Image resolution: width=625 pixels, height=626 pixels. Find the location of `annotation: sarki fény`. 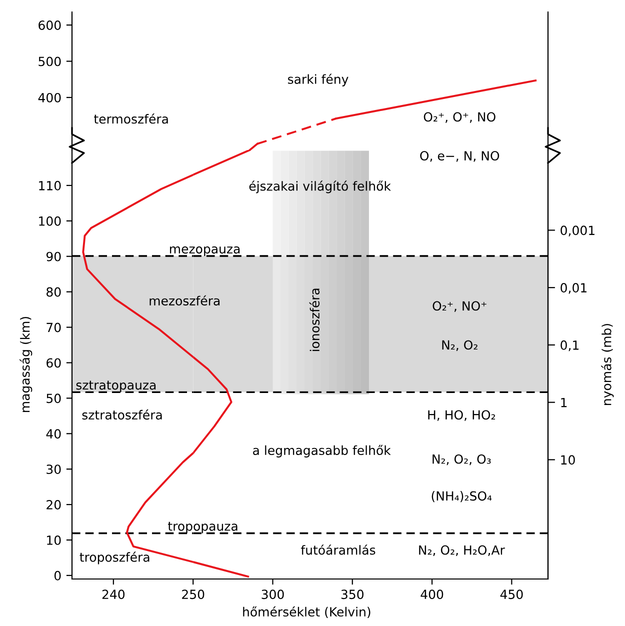

annotation: sarki fény is located at coordinates (318, 80).